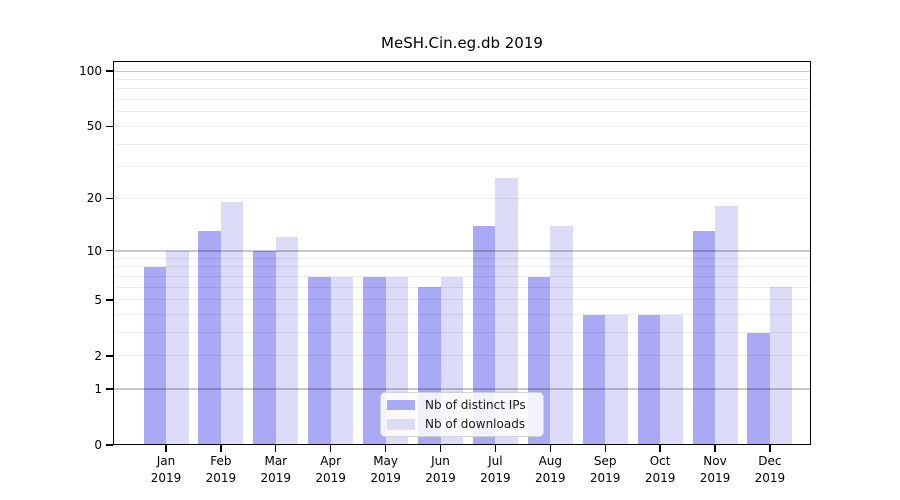  I want to click on x-axis-label-may: May 2019, so click(385, 469).